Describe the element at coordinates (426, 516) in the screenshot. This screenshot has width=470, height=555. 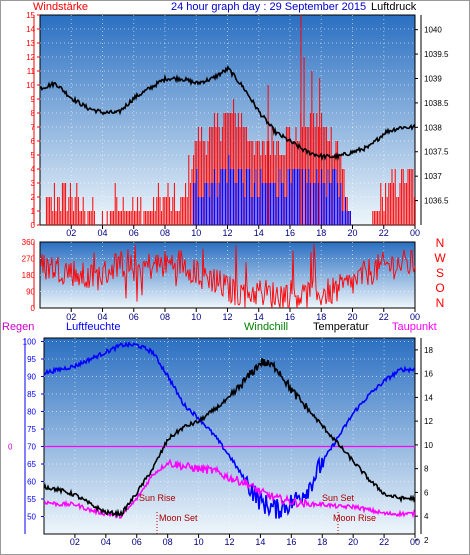
I see `y-right-tick-label: 4` at that location.